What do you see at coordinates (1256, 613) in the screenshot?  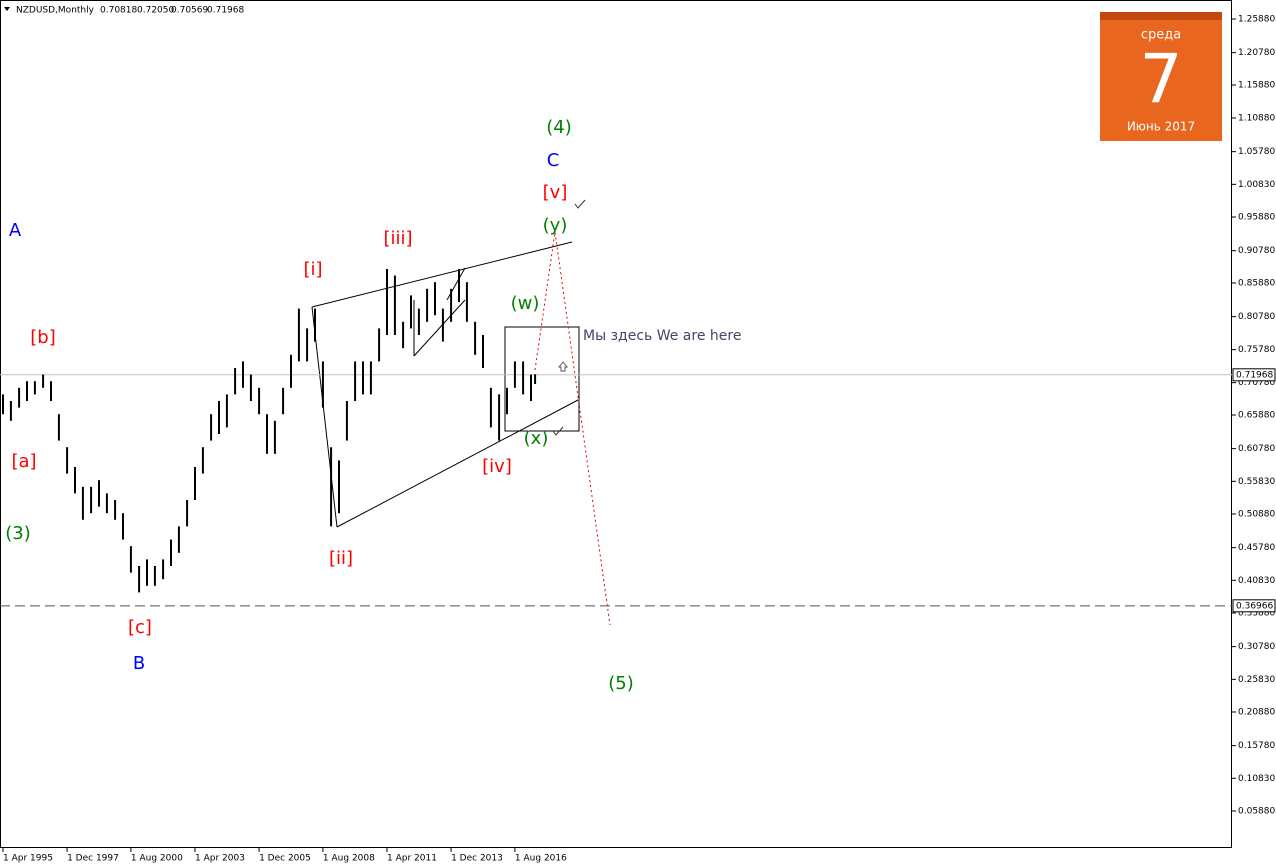 I see `y-tick-label: 0.35880` at bounding box center [1256, 613].